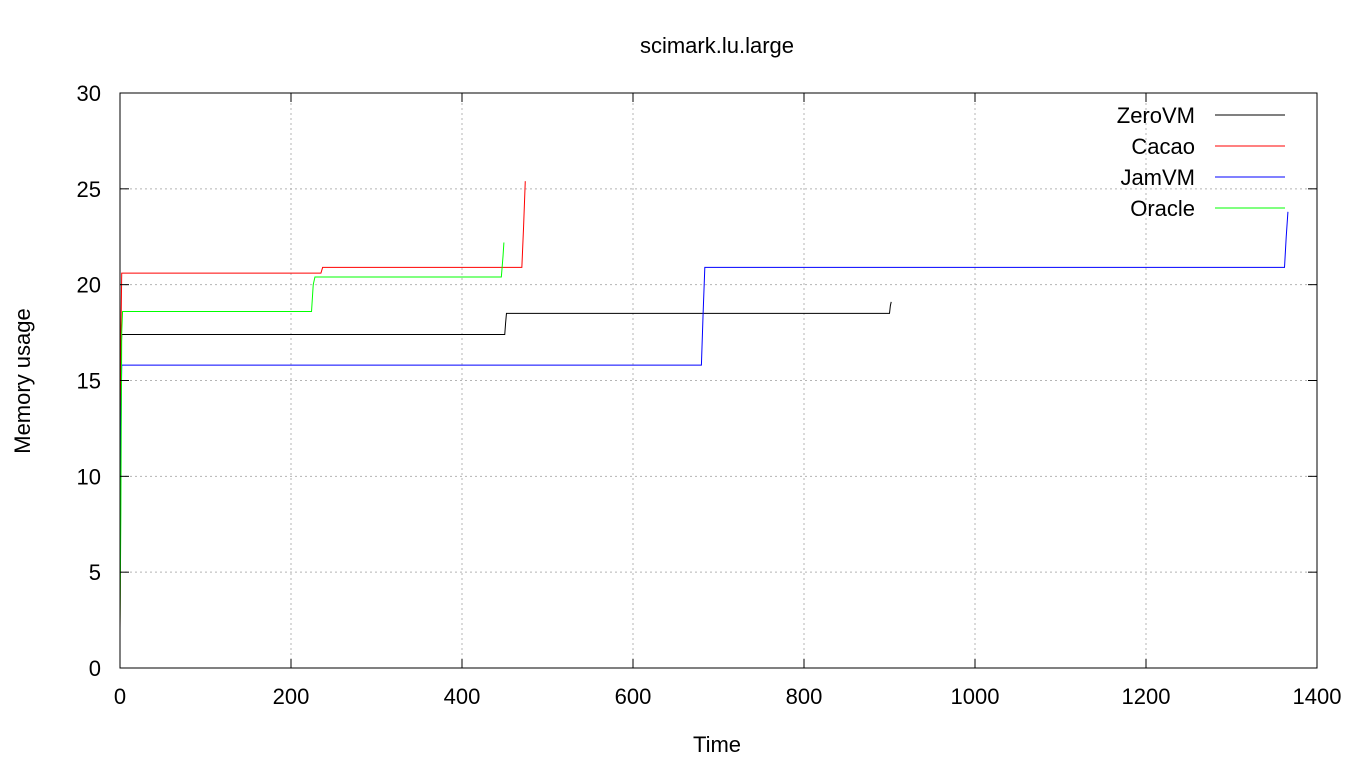  What do you see at coordinates (804, 696) in the screenshot?
I see `x-tick-label: 800` at bounding box center [804, 696].